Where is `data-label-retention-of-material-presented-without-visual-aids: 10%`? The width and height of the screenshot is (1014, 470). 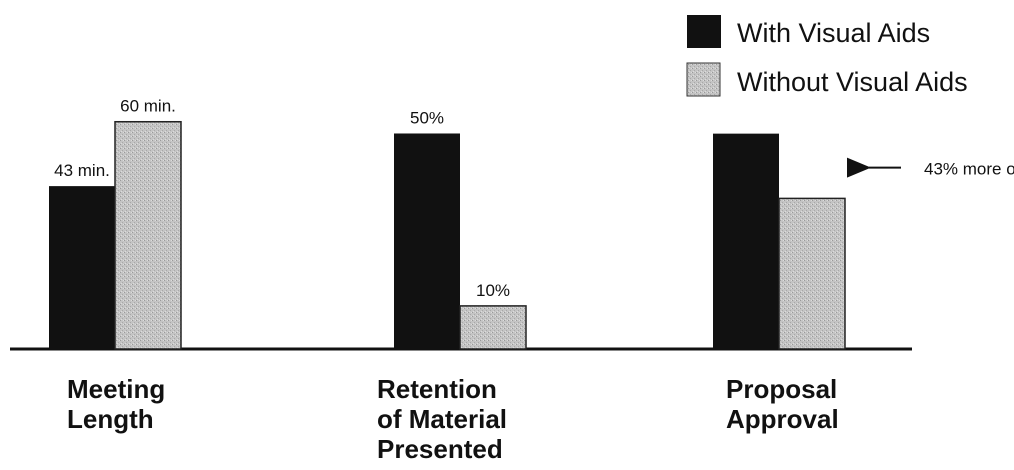
data-label-retention-of-material-presented-without-visual-aids: 10% is located at coordinates (493, 290).